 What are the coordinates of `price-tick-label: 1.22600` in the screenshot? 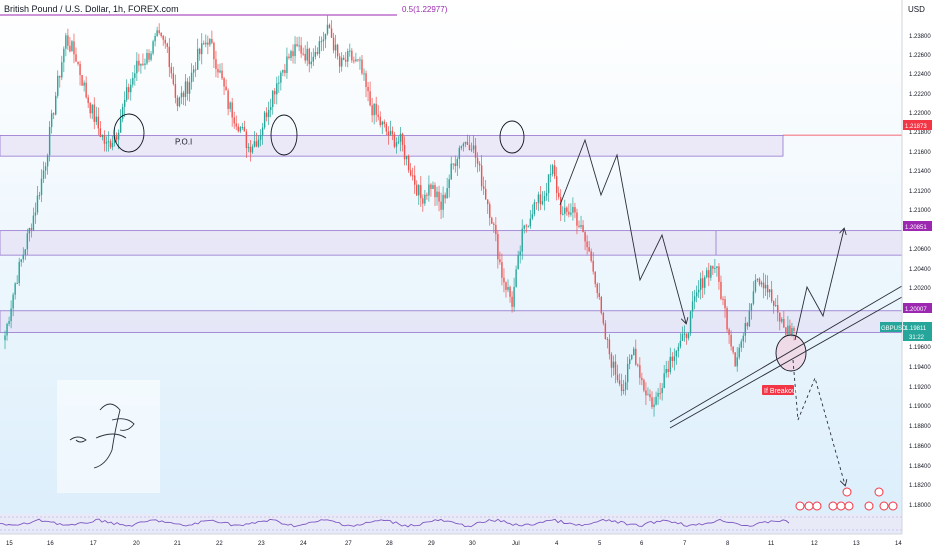 It's located at (920, 56).